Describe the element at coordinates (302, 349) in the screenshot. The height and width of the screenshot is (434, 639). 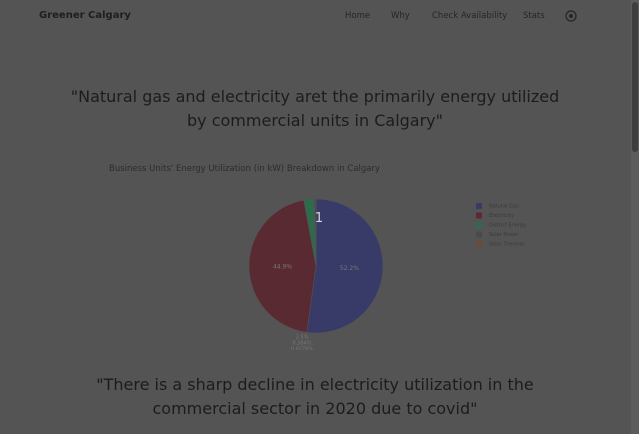
I see `slice-label: 0.0278%` at that location.